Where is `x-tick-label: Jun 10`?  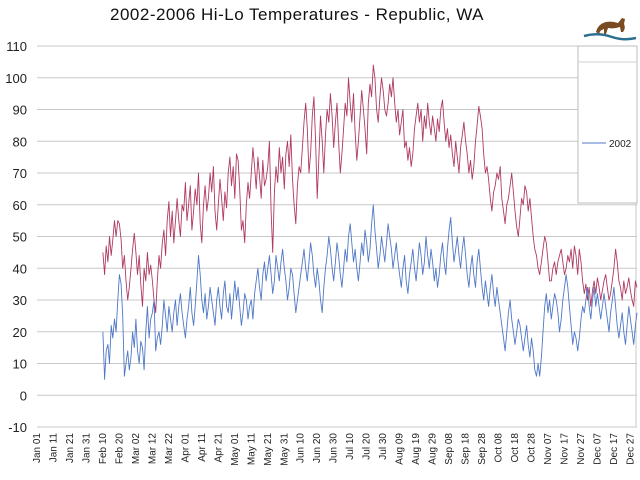 x-tick-label: Jun 10 is located at coordinates (301, 448).